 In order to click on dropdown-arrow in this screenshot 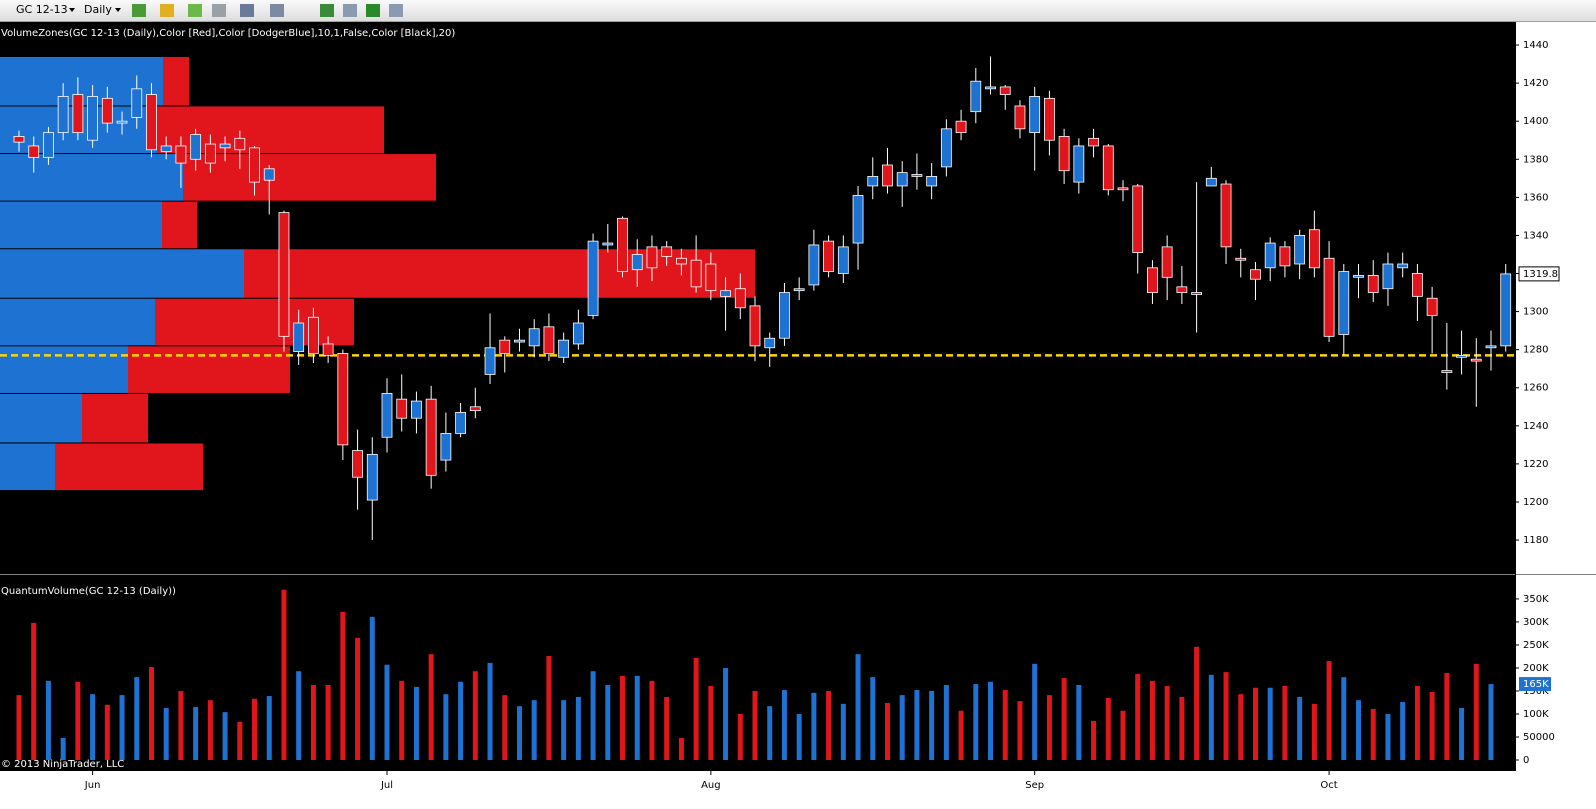, I will do `click(118, 10)`.